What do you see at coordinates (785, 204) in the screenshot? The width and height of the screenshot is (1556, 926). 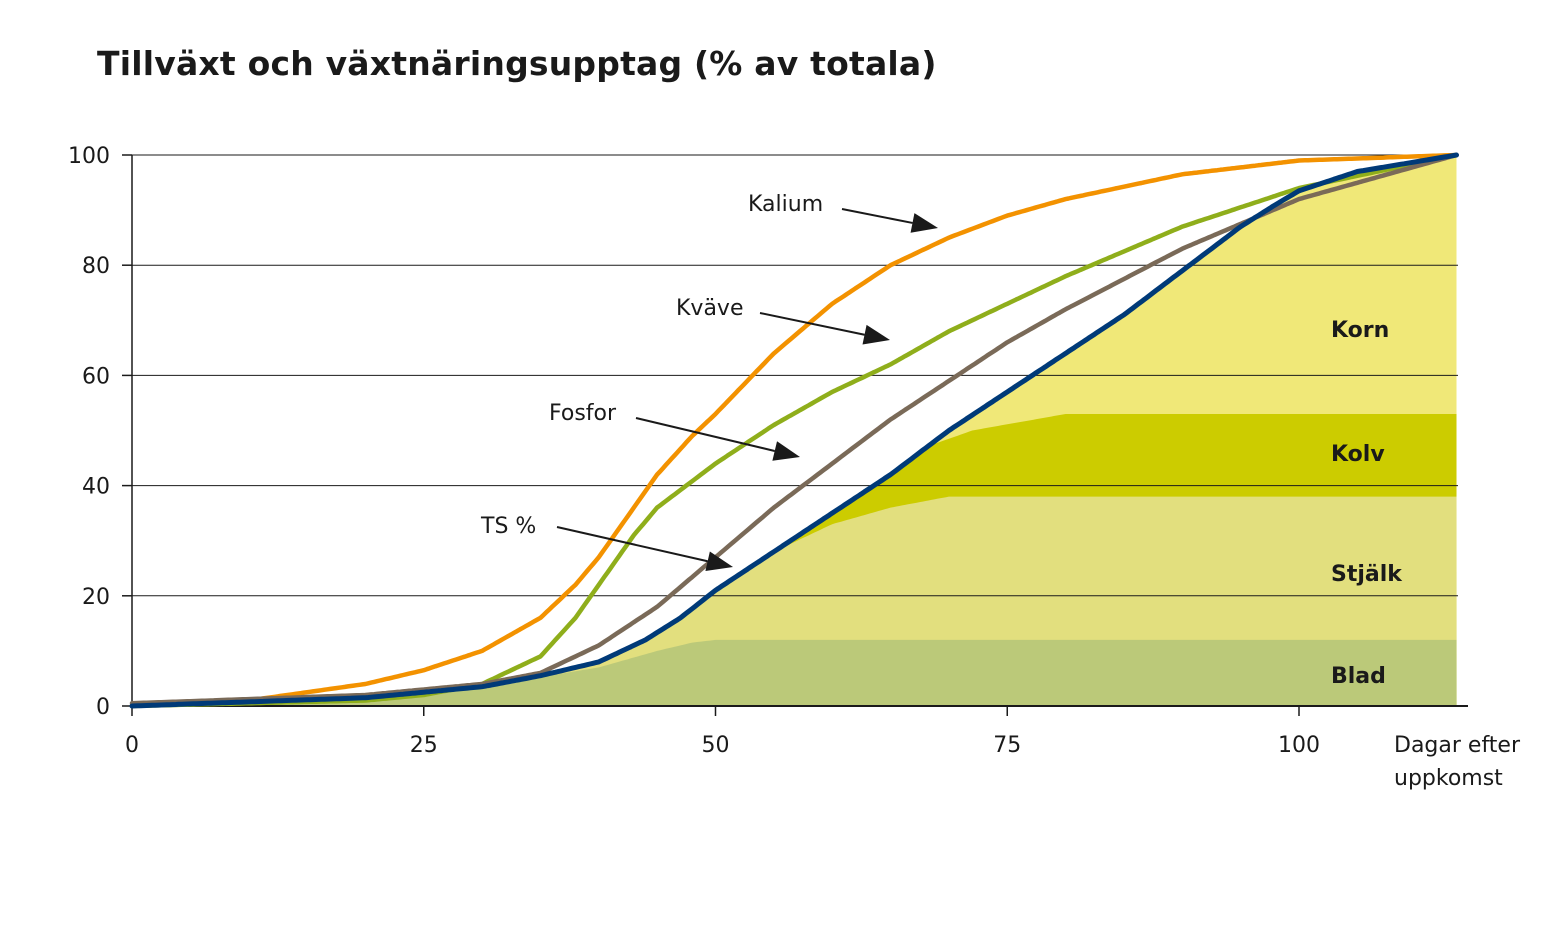 I see `annotation-label: Kalium` at bounding box center [785, 204].